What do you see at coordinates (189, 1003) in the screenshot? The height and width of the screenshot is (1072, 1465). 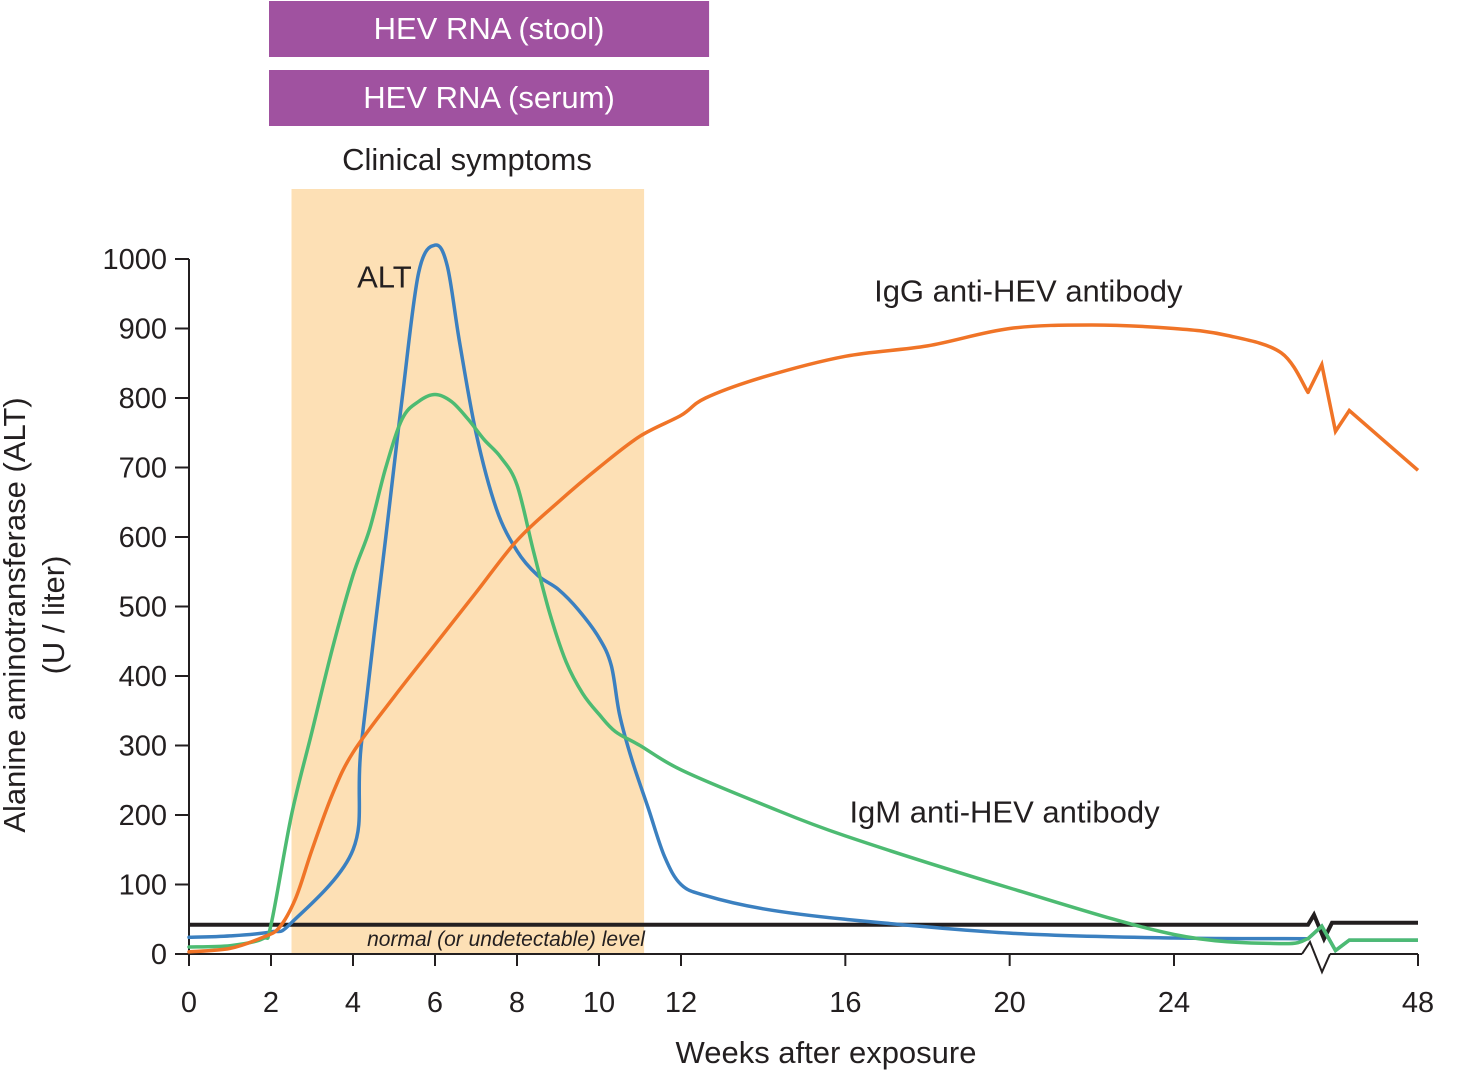 I see `x-tick-label-0: 0` at bounding box center [189, 1003].